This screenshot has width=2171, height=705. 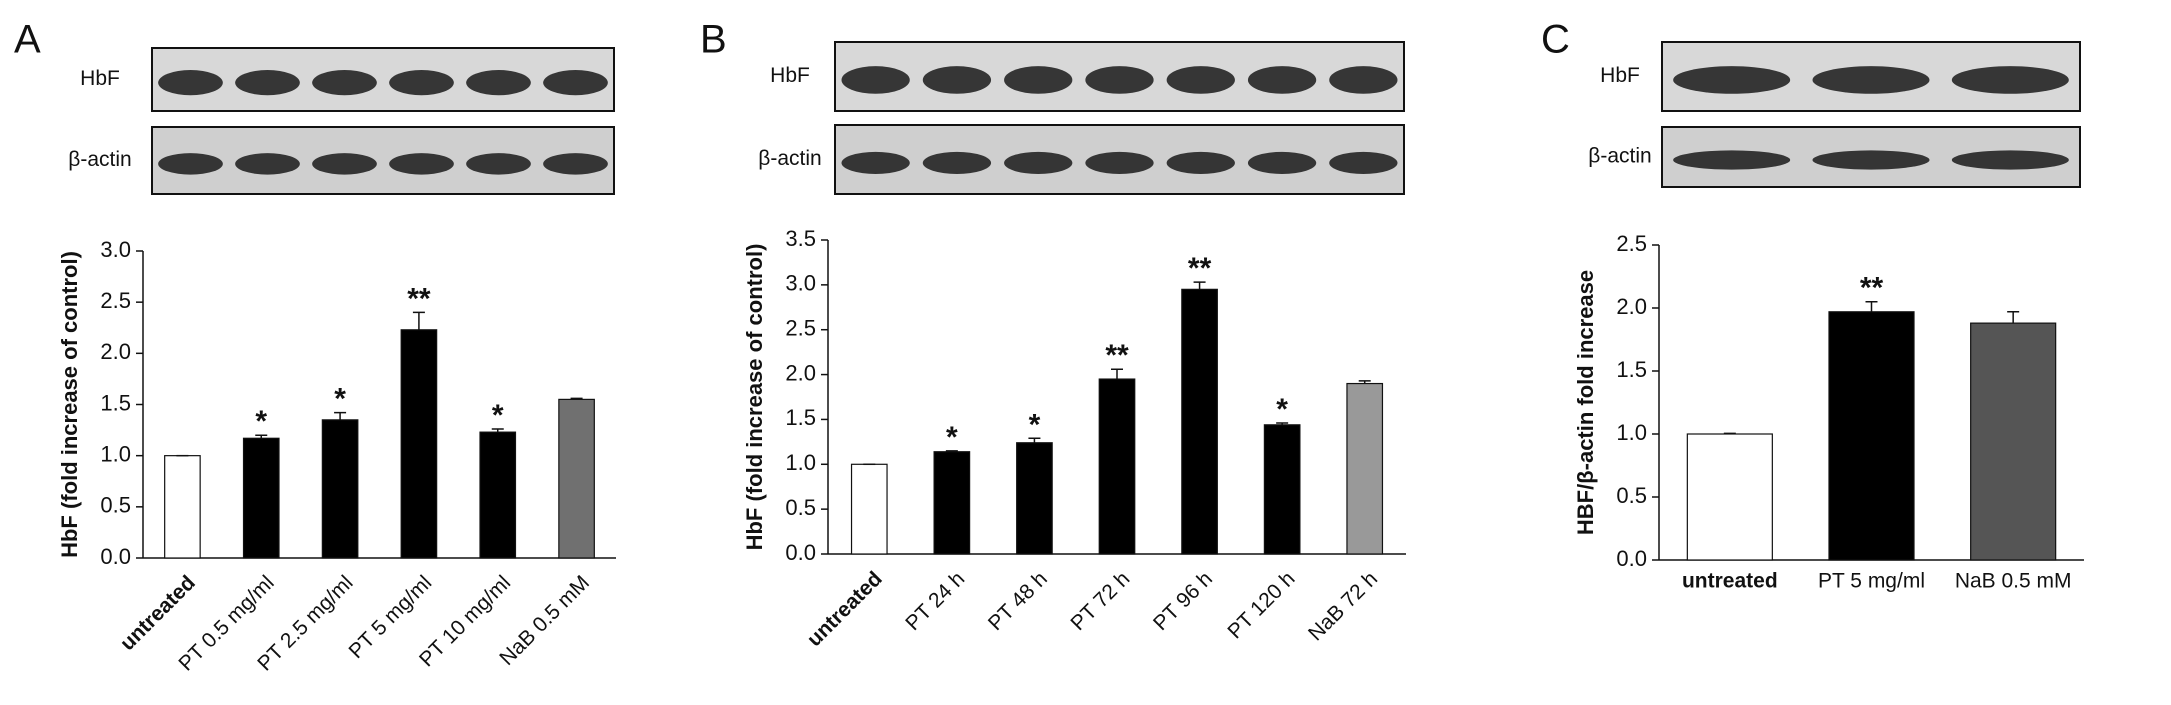 What do you see at coordinates (1343, 606) in the screenshot?
I see `x-tick-label: NaB 72 h` at bounding box center [1343, 606].